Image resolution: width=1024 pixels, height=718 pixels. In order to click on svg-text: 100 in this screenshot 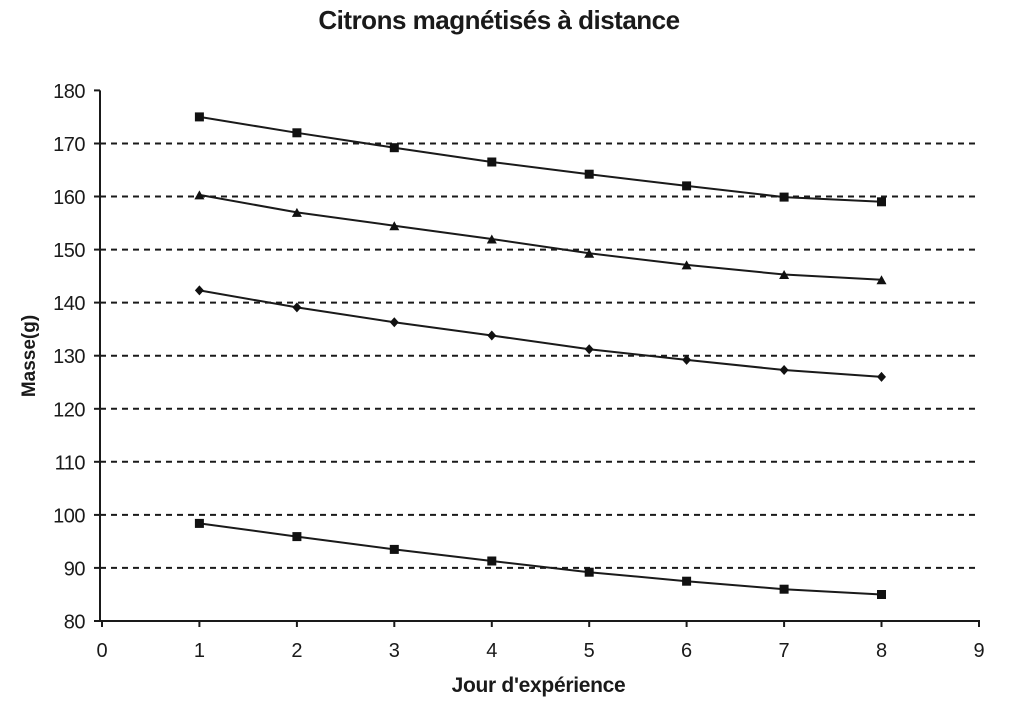, I will do `click(69, 516)`.